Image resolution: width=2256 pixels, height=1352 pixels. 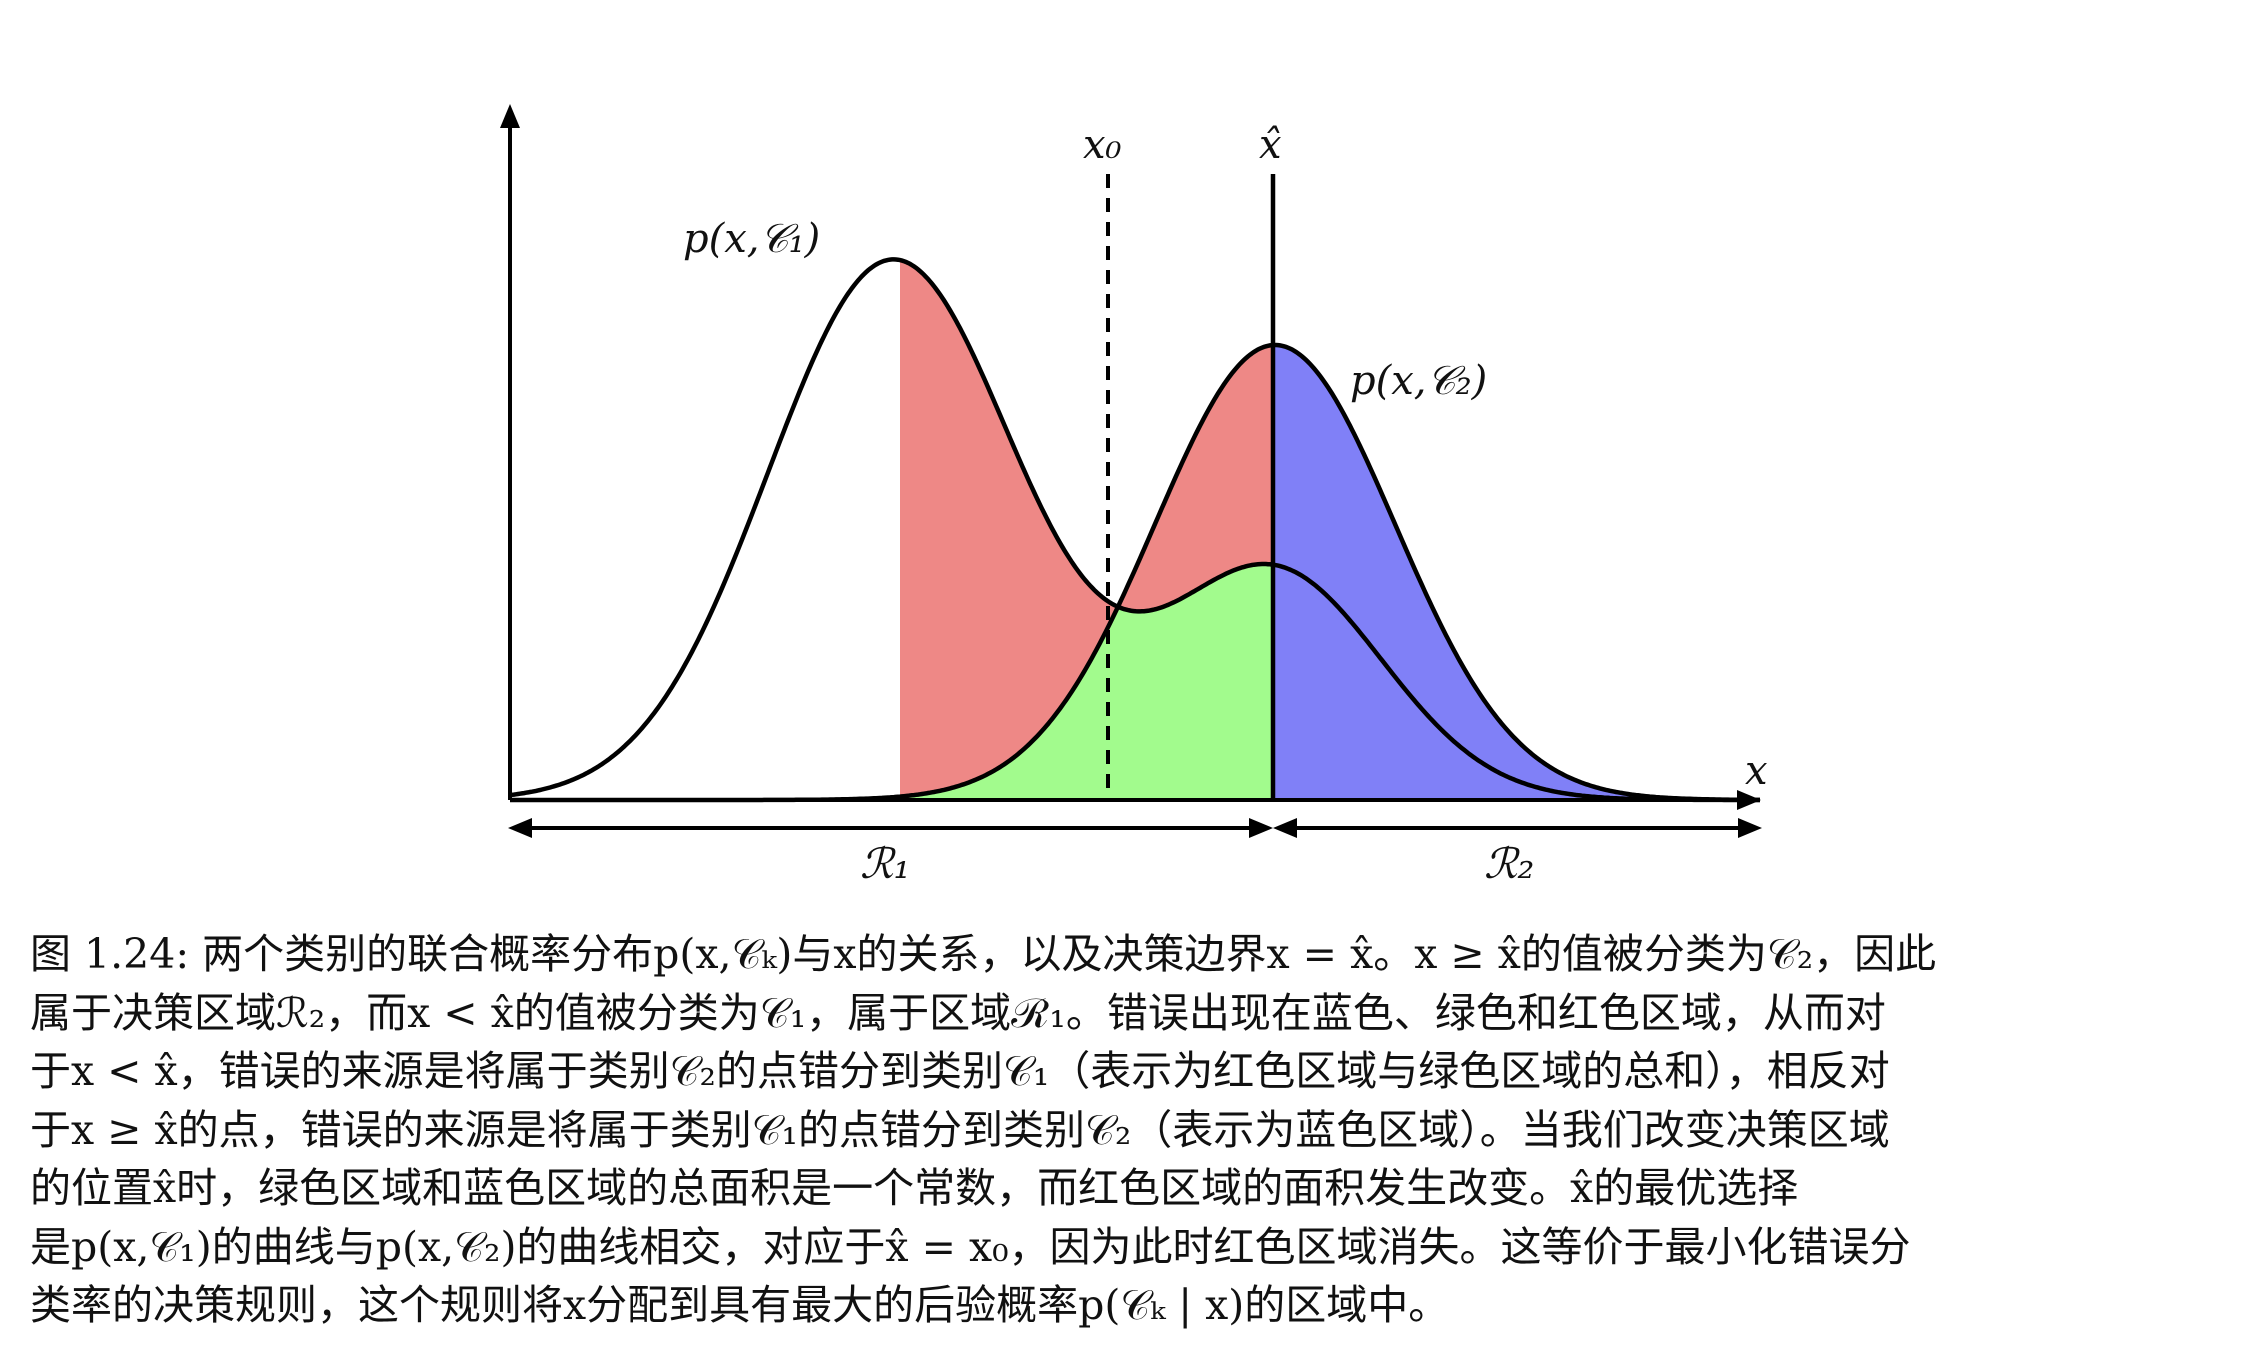 I want to click on r2-arrow-right-head, so click(x=1750, y=828).